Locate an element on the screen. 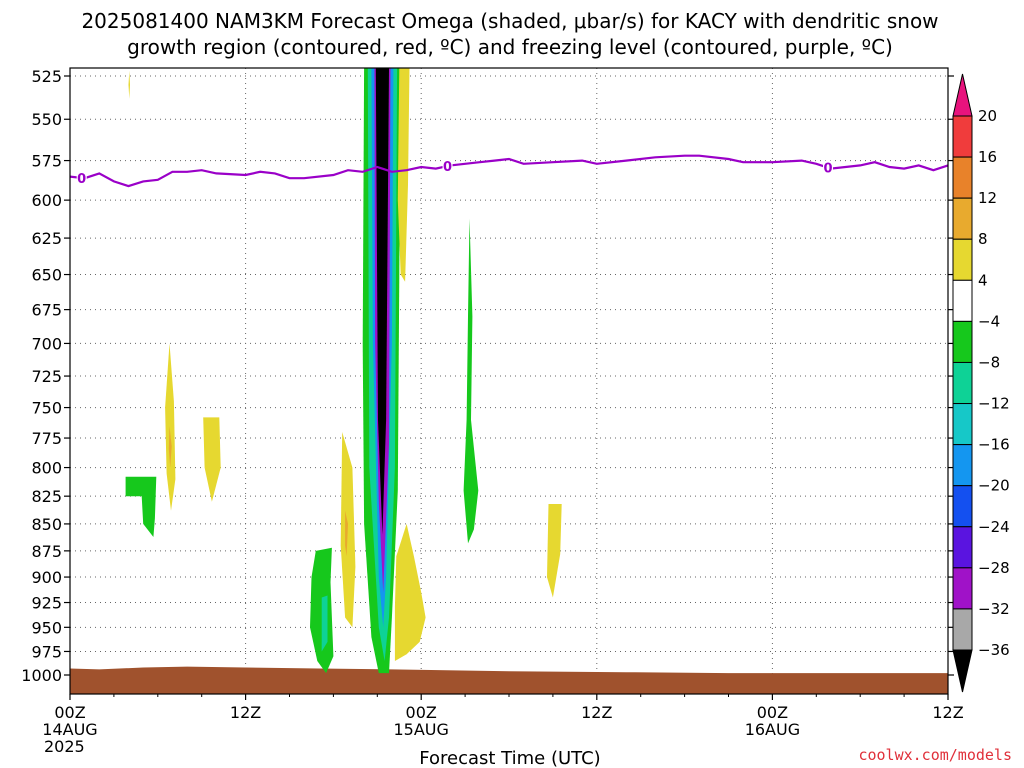 The height and width of the screenshot is (768, 1024). y-tick-label: 525 is located at coordinates (46, 76).